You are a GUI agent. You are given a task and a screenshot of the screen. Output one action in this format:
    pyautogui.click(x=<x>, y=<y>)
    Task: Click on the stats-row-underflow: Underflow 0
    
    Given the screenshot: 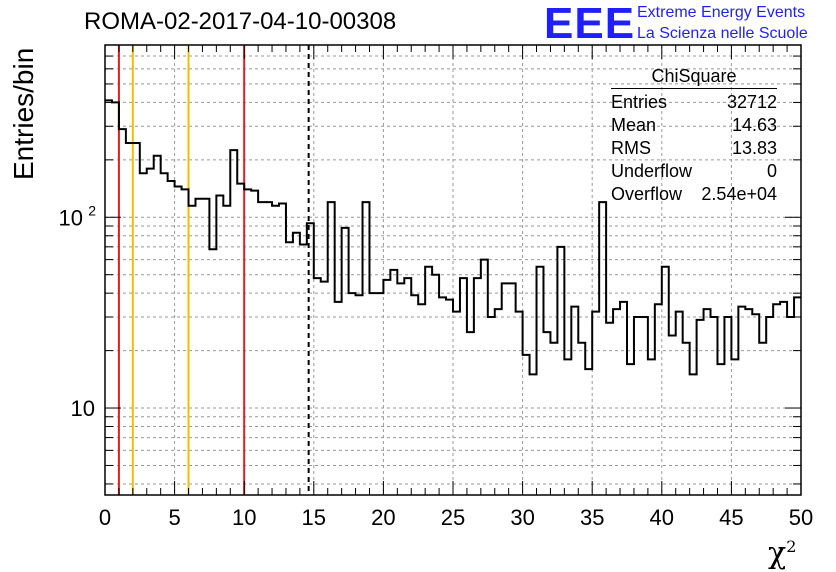 What is the action you would take?
    pyautogui.click(x=694, y=171)
    